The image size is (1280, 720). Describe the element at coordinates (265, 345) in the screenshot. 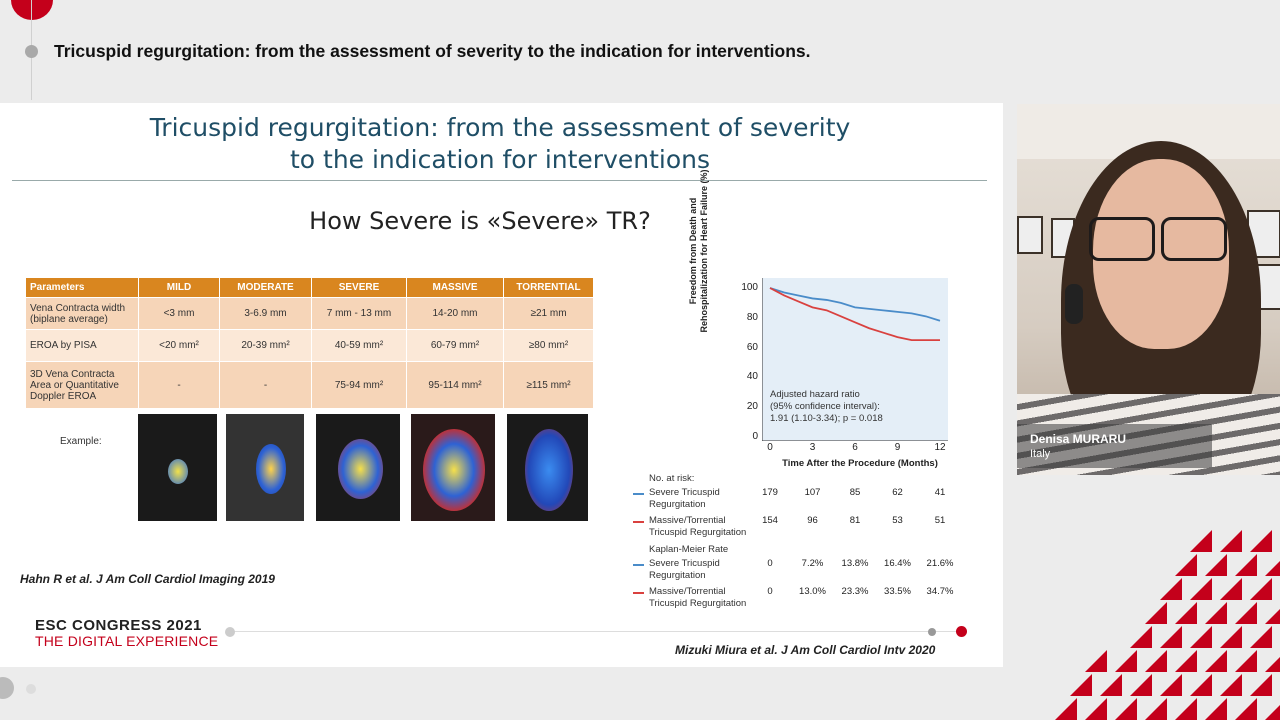

I see `table-cell: 20-39 mm²` at that location.